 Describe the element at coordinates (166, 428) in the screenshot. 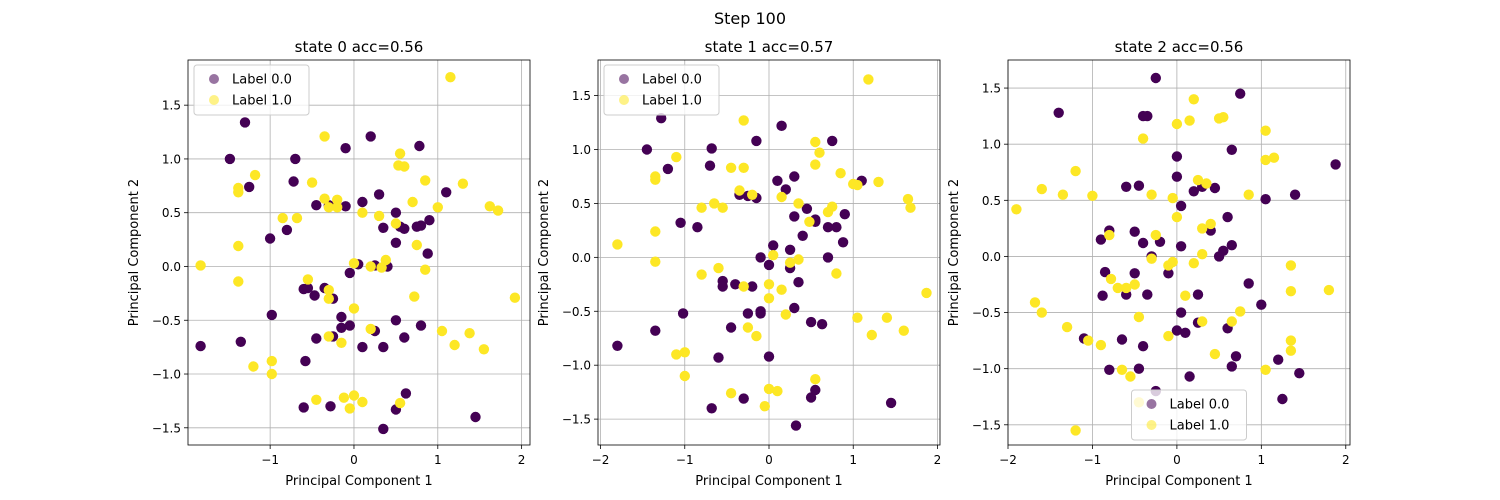

I see `y-tick-label: −1.5` at that location.